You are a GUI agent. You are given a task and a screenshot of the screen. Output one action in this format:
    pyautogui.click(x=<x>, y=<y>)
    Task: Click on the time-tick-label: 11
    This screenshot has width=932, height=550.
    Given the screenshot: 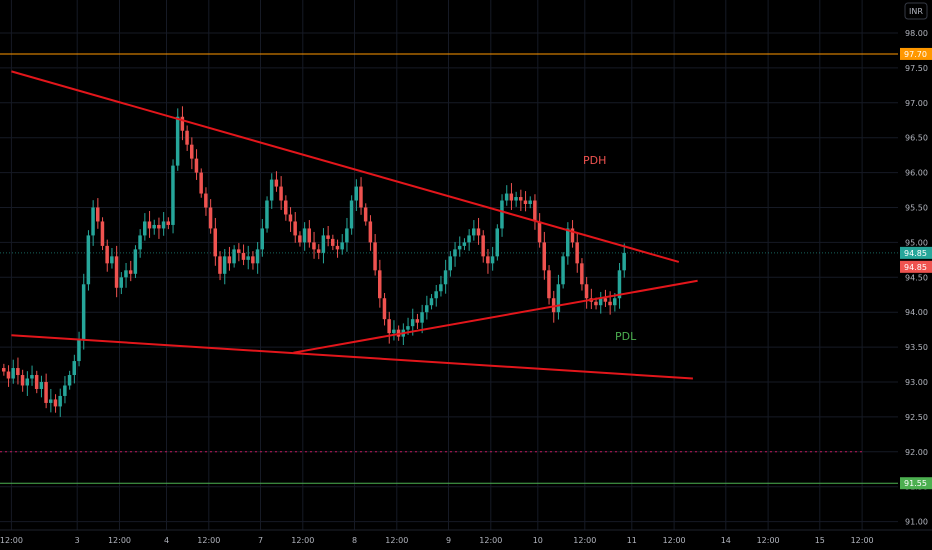 What is the action you would take?
    pyautogui.click(x=632, y=540)
    